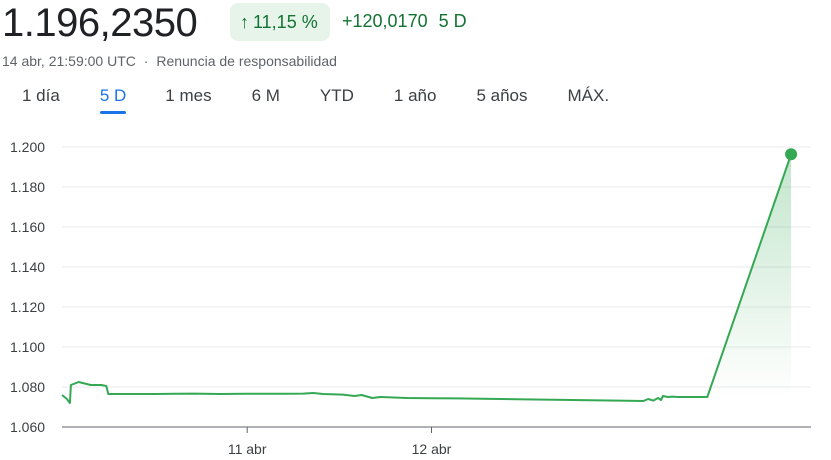 The width and height of the screenshot is (831, 460). I want to click on y-tick-label: 1.100, so click(27, 347).